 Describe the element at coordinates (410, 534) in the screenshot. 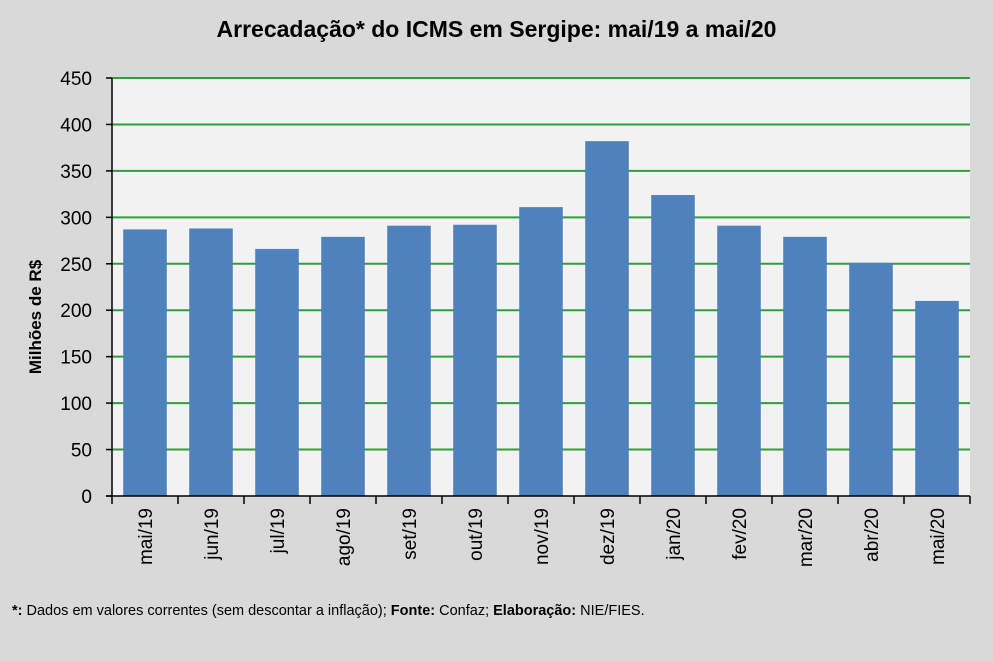

I see `x-tick-label: set/19` at that location.